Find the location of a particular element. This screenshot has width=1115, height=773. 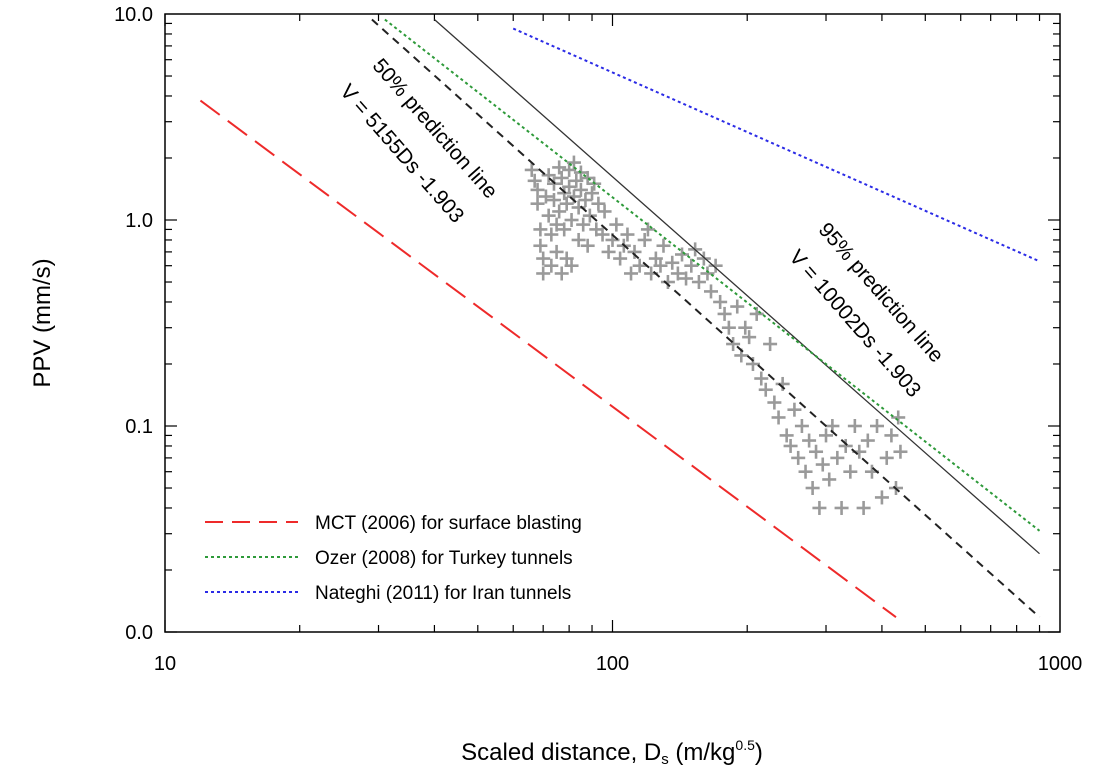

y-tick-label: 10.0 is located at coordinates (133, 15).